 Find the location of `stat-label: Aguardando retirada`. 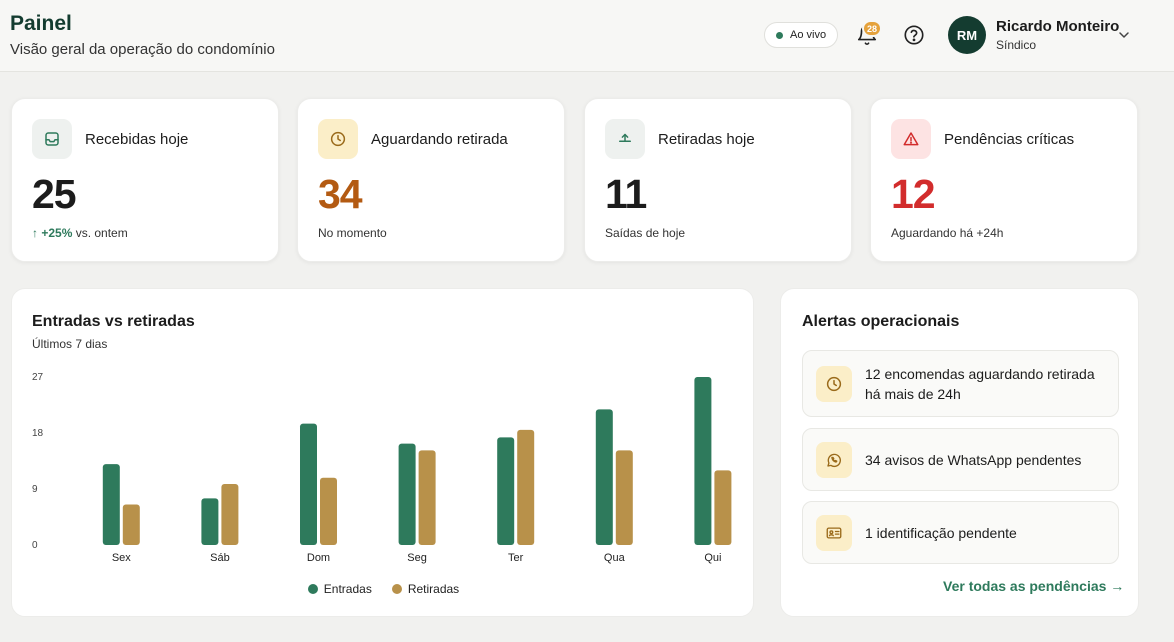

stat-label: Aguardando retirada is located at coordinates (439, 139).